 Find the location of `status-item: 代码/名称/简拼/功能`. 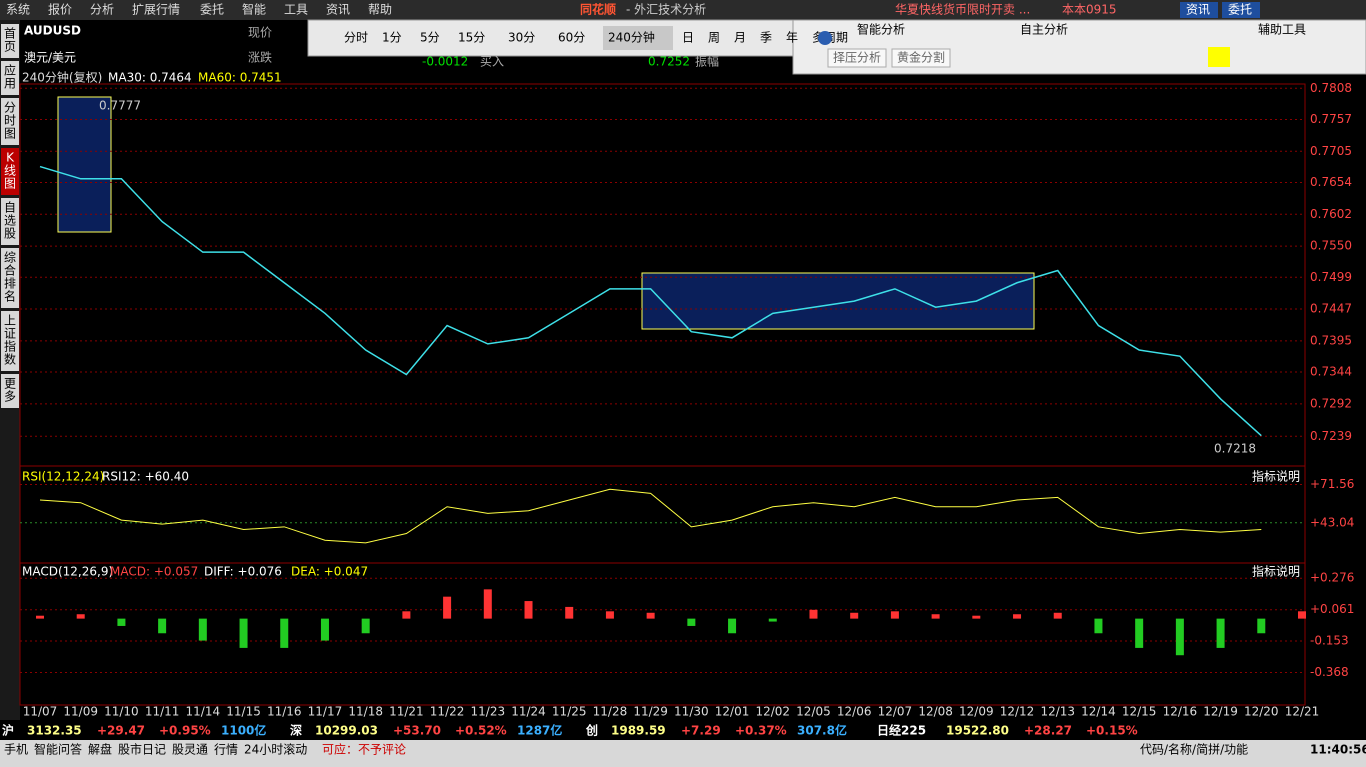

status-item: 代码/名称/简拼/功能 is located at coordinates (1194, 749).